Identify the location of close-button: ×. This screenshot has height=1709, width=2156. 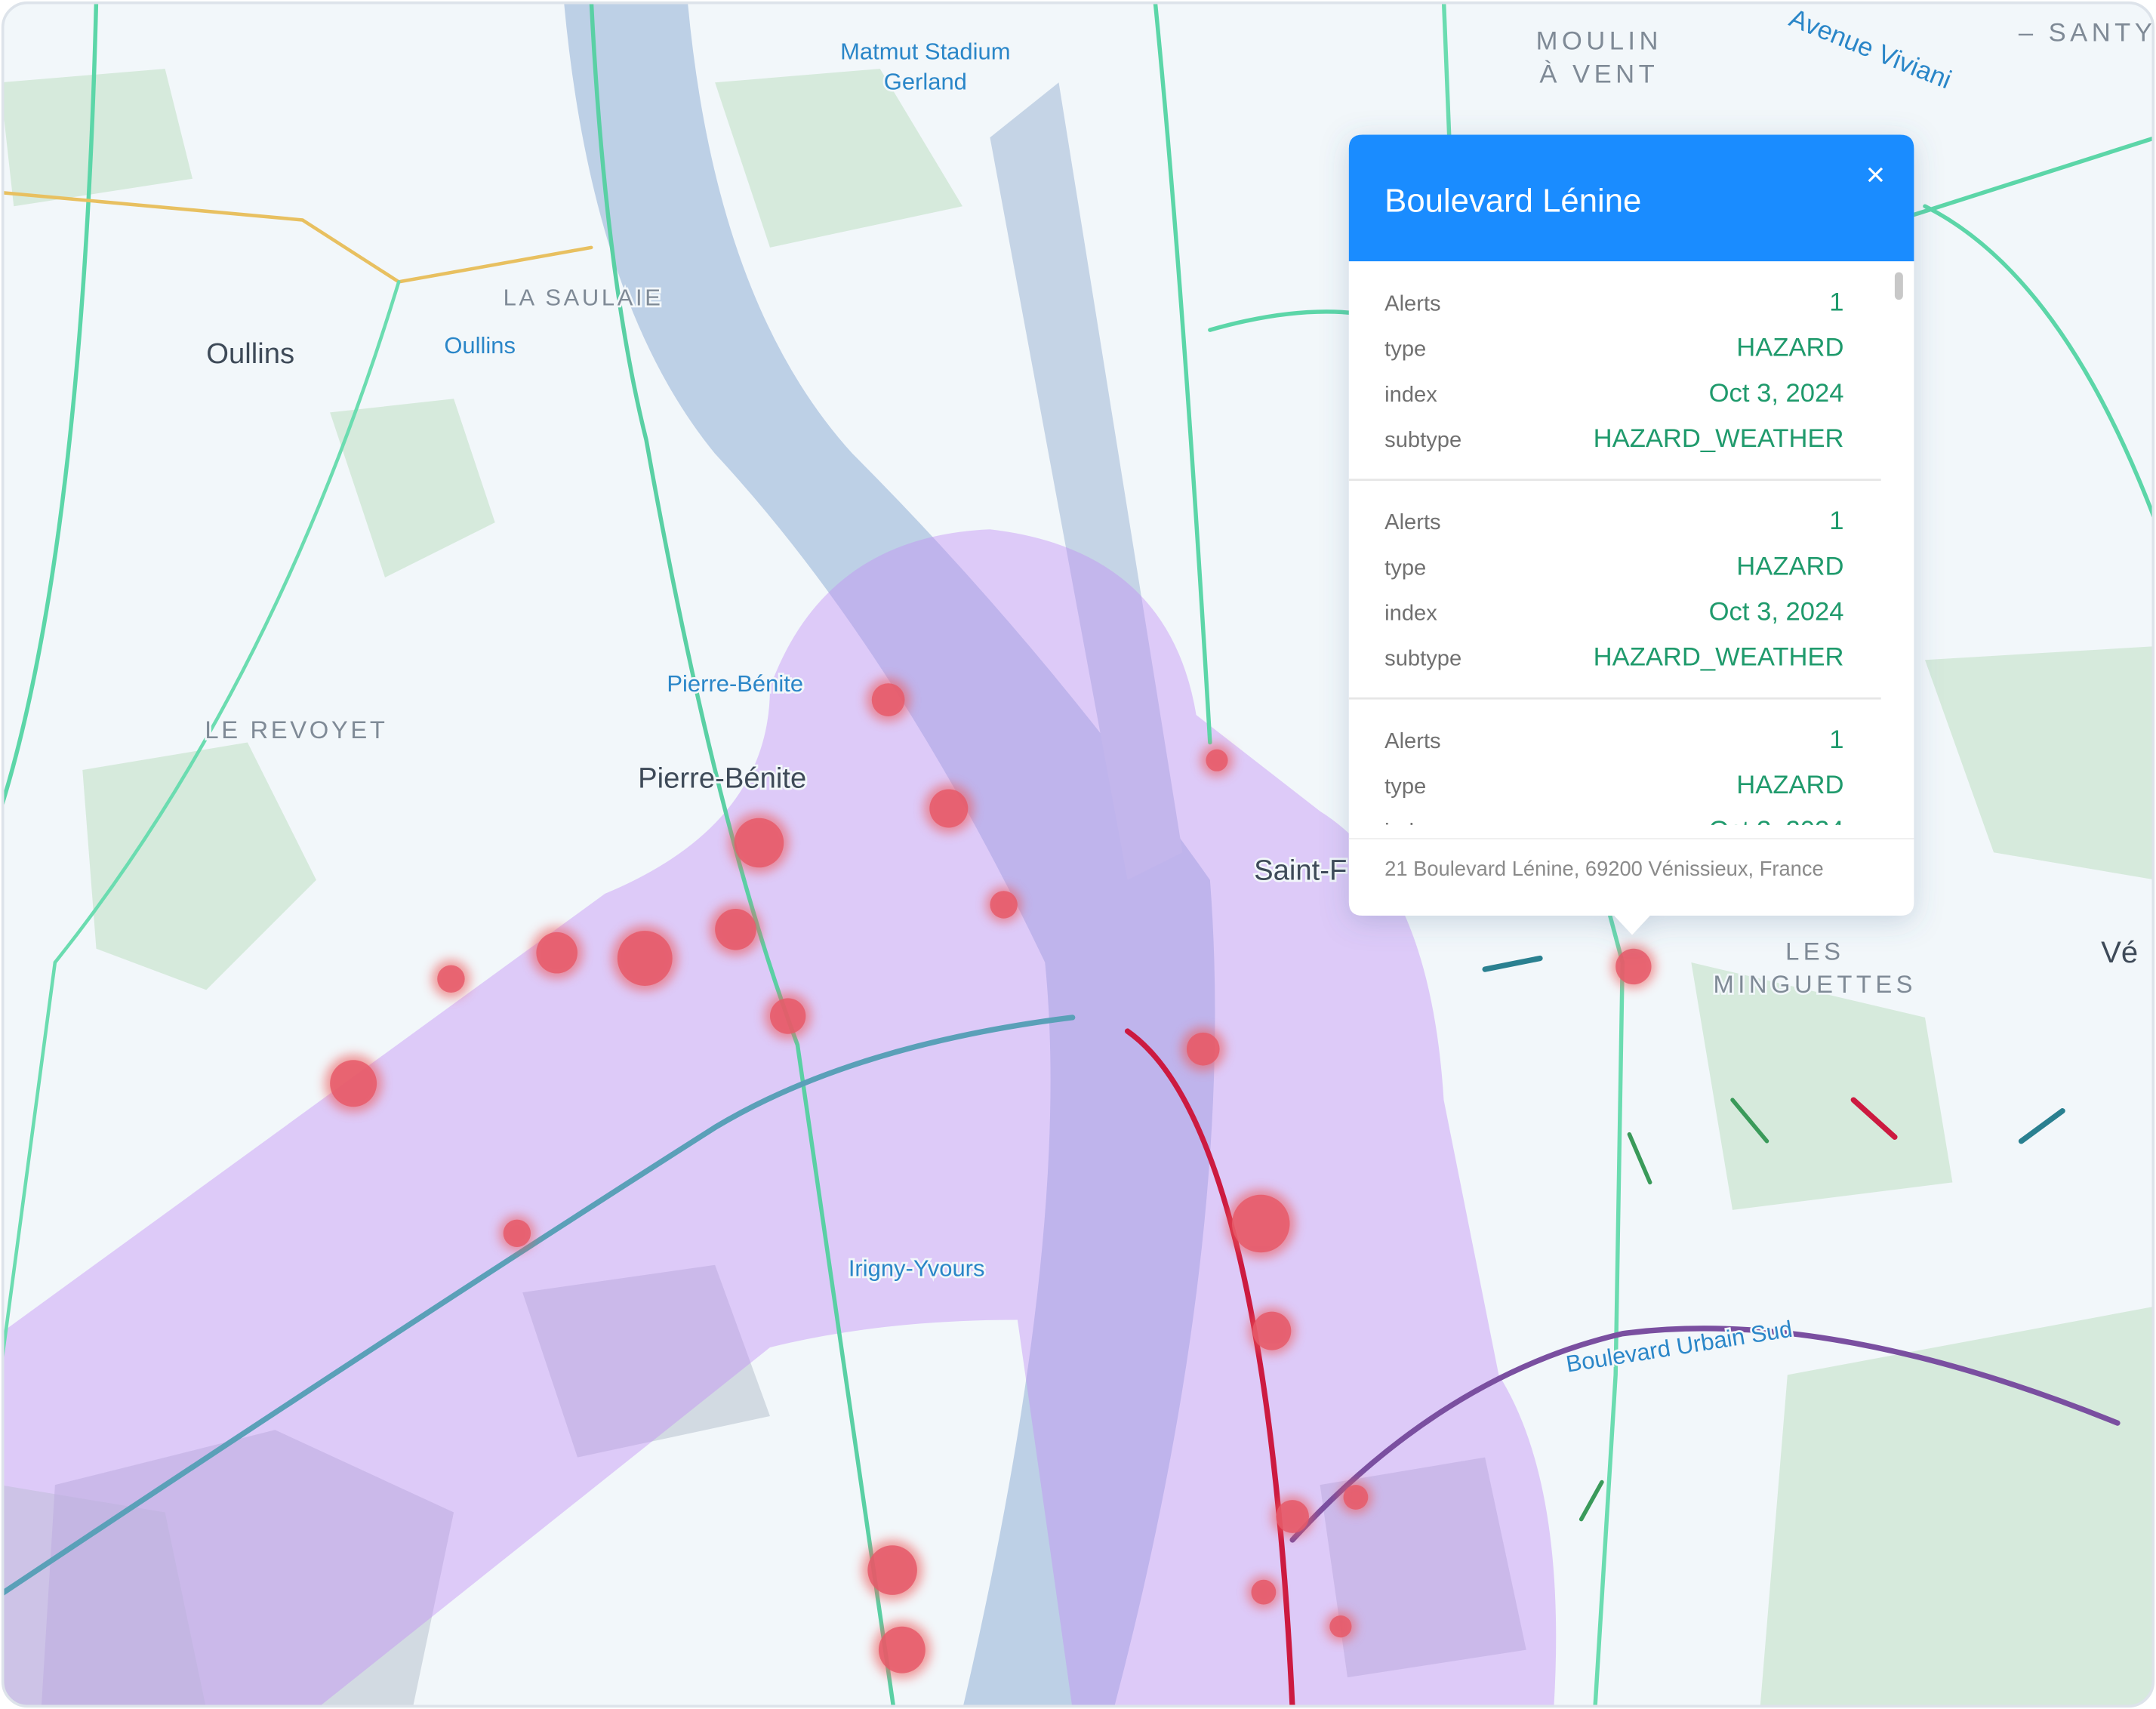
(1876, 174).